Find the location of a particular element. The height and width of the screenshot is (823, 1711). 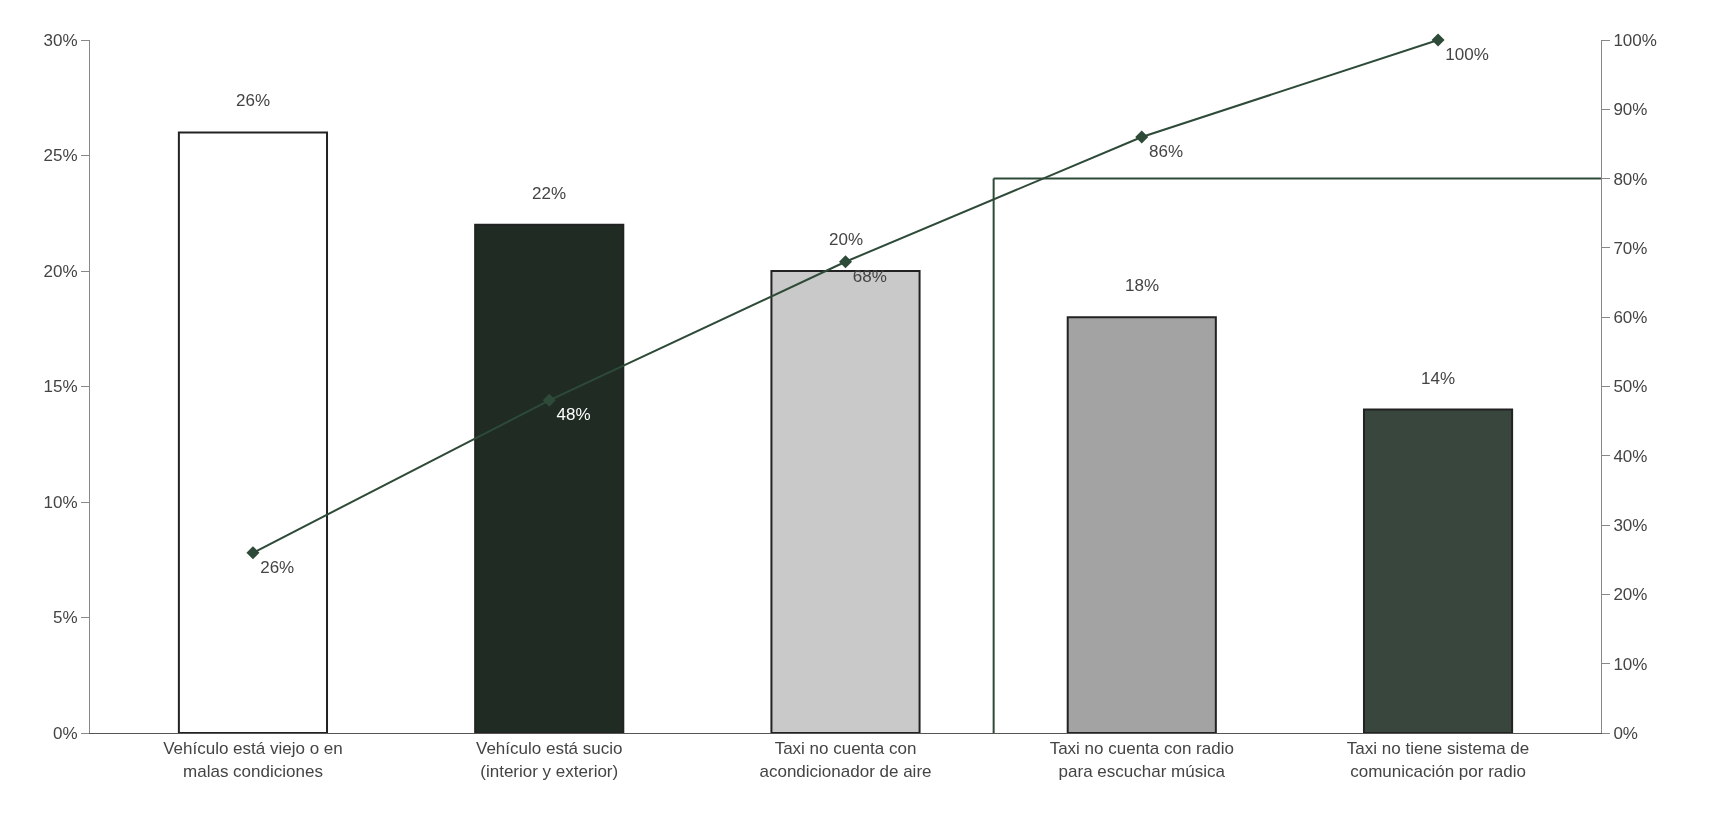

x-tick-label: Taxi no cuenta con radio para escuchar música is located at coordinates (1141, 760).